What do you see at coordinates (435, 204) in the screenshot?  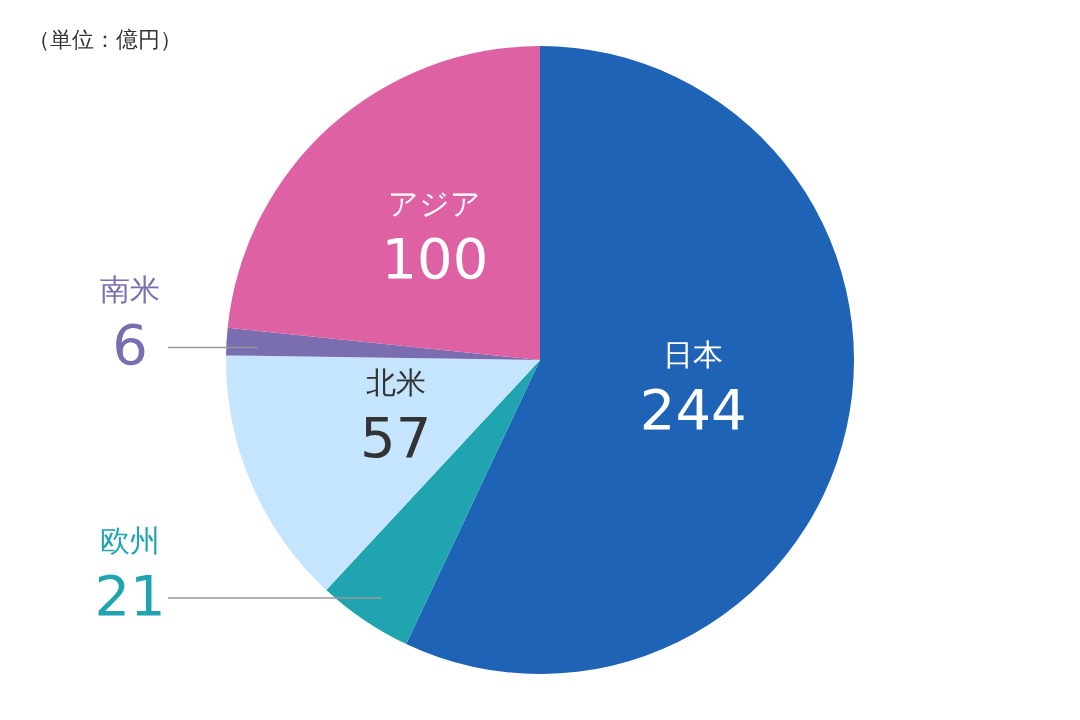 I see `slice-label: アジア` at bounding box center [435, 204].